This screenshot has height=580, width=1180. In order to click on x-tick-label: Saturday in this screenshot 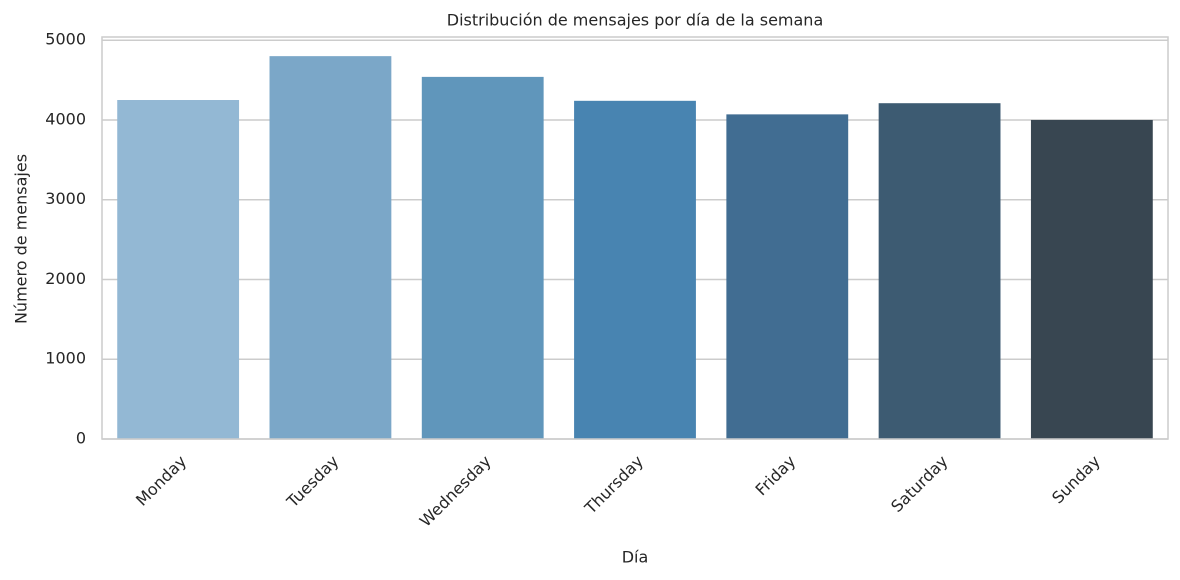, I will do `click(919, 484)`.